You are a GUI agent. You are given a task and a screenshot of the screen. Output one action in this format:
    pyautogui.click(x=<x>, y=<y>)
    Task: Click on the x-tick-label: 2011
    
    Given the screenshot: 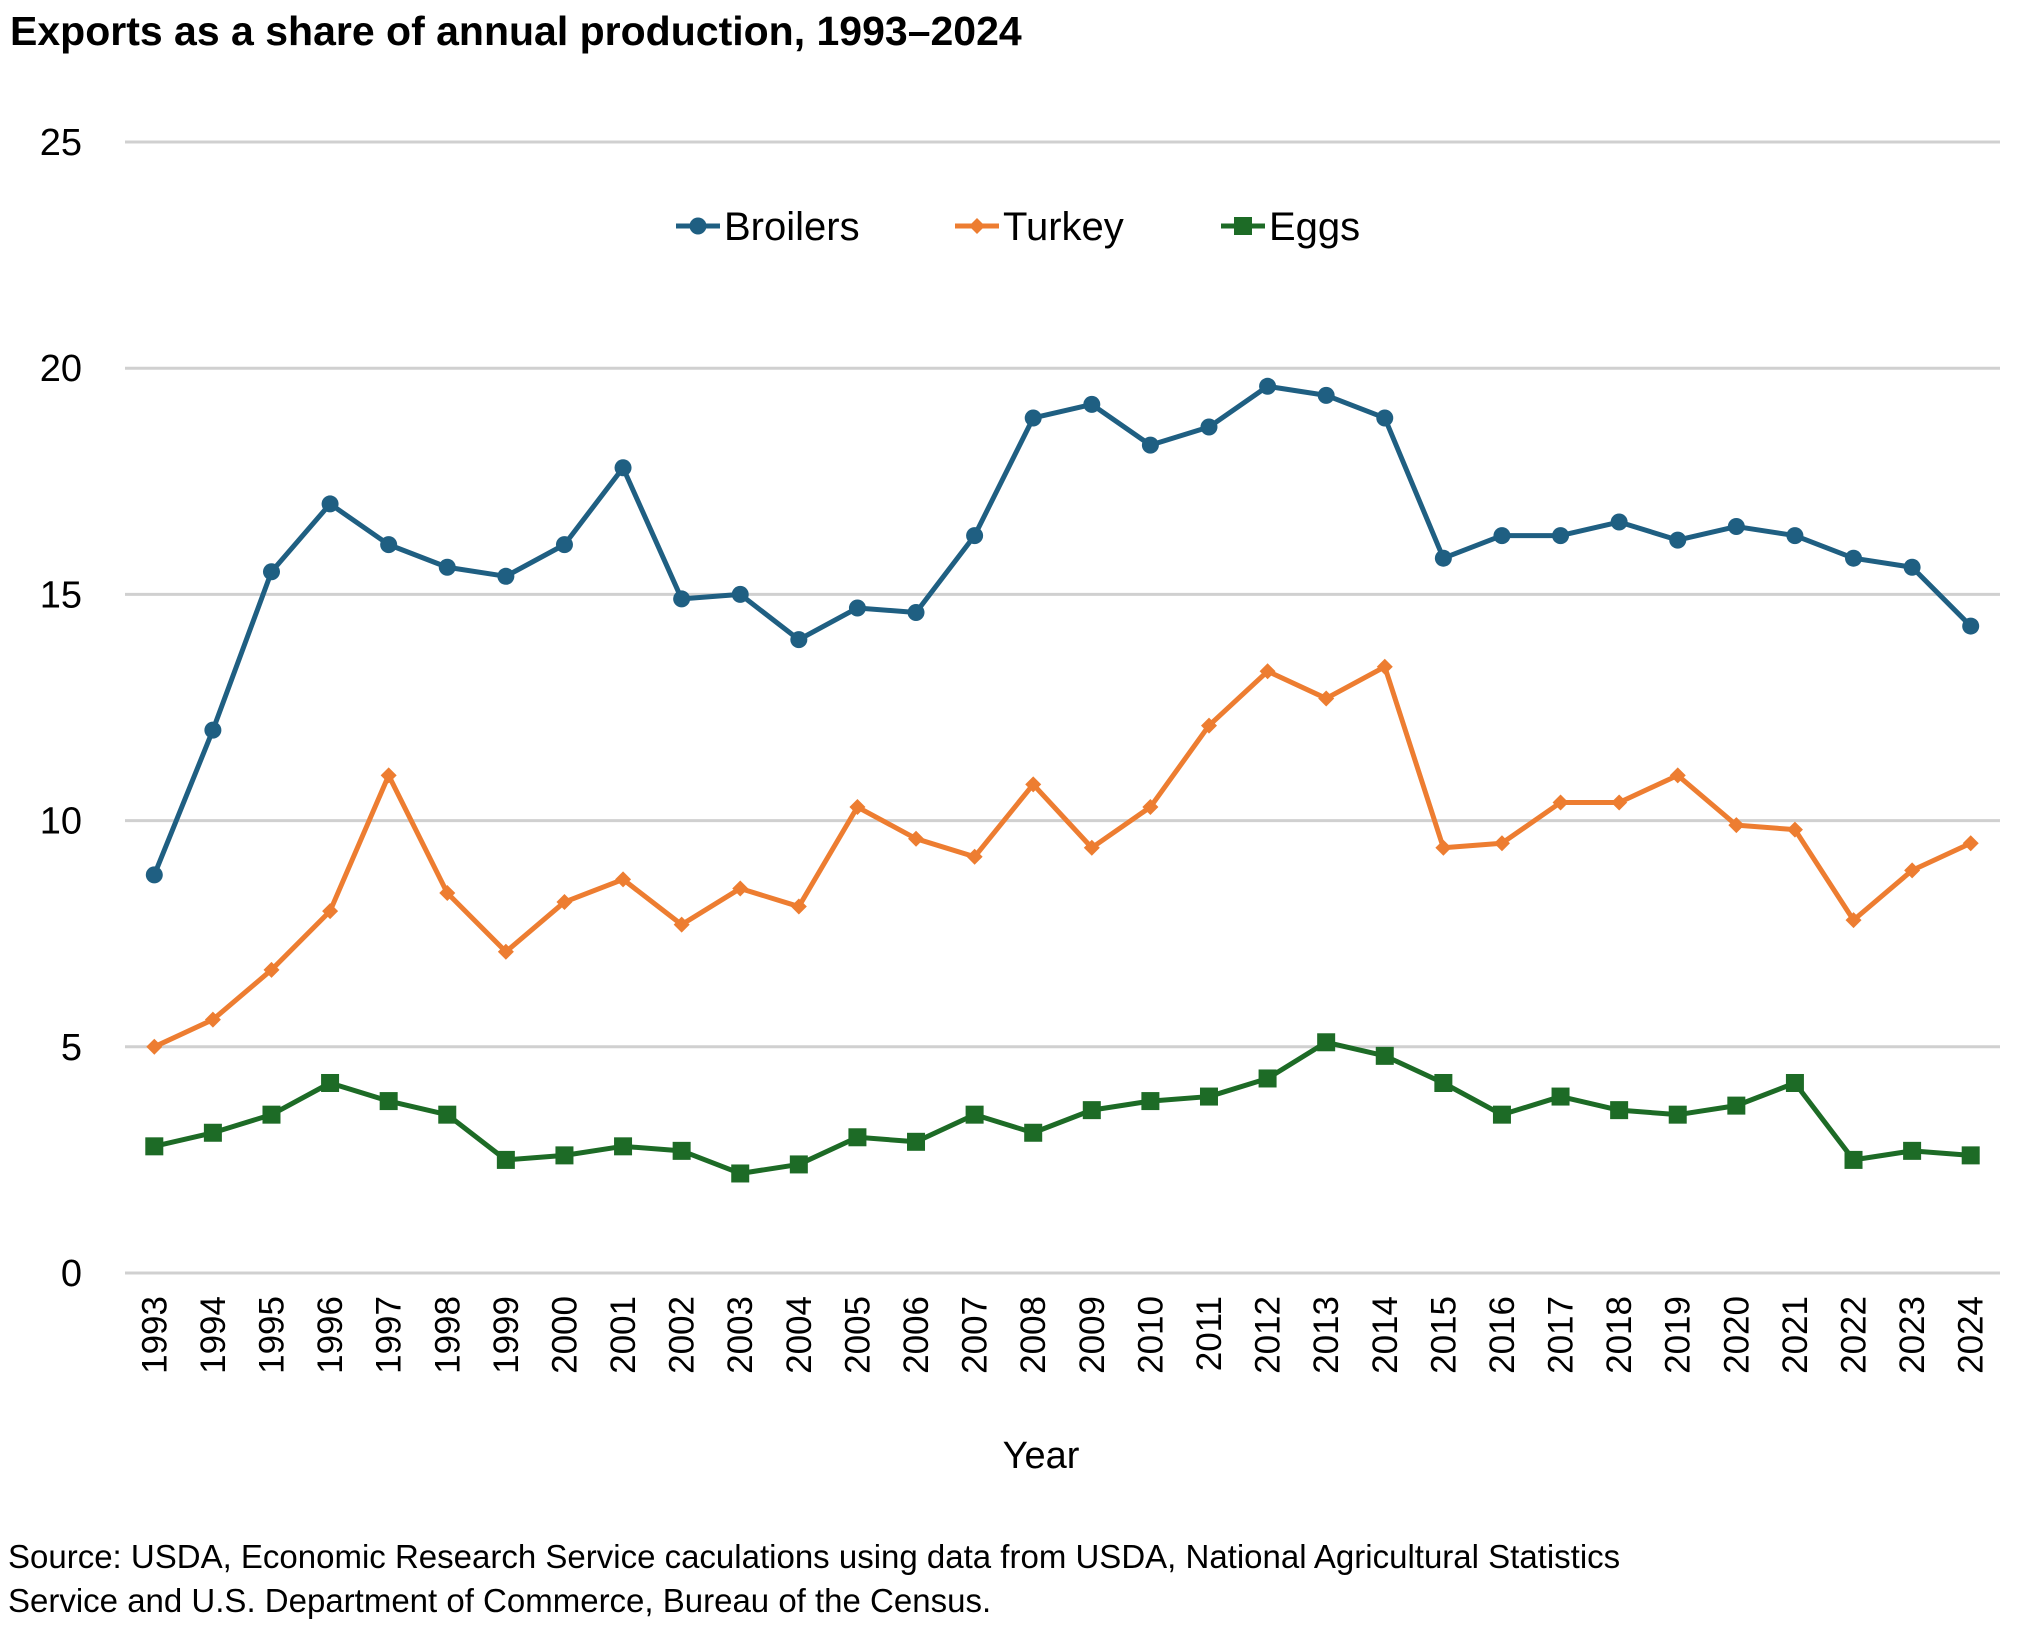 What is the action you would take?
    pyautogui.click(x=1209, y=1333)
    